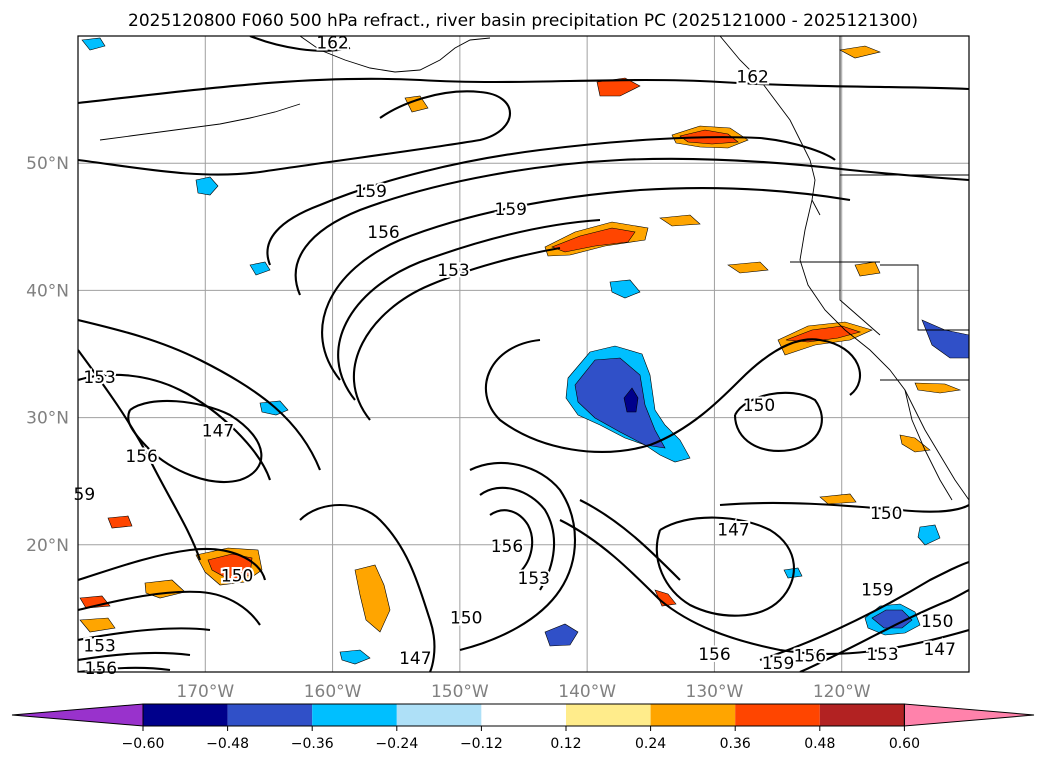  I want to click on pos-anomaly-patch-sub6, so click(97, 625).